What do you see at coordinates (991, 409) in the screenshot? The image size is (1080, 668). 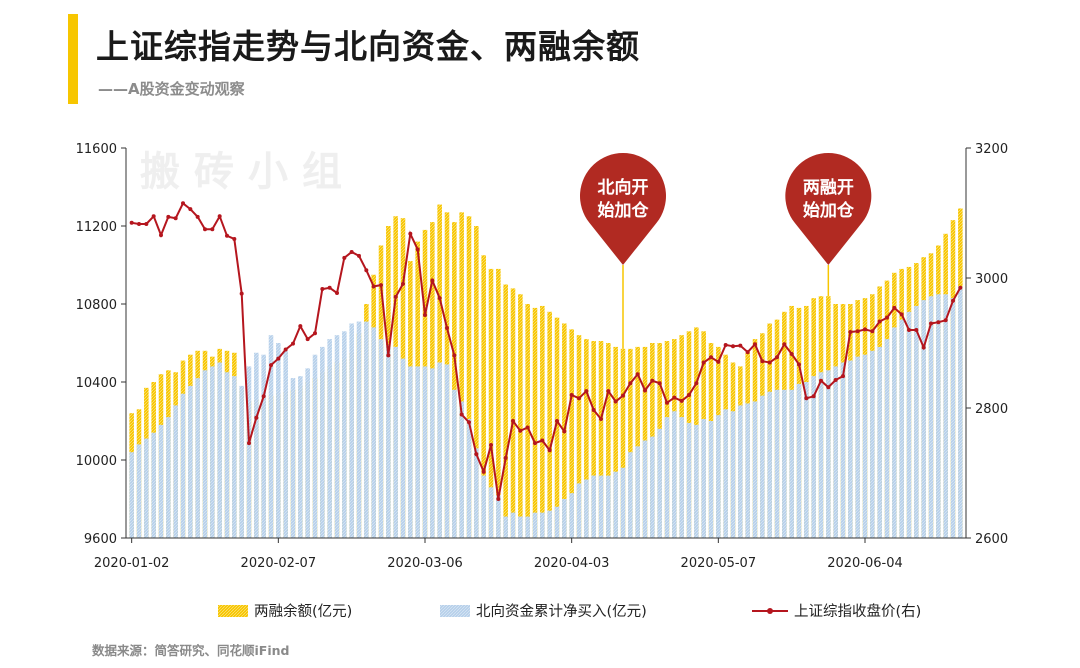 I see `right-tick-label: 2800` at bounding box center [991, 409].